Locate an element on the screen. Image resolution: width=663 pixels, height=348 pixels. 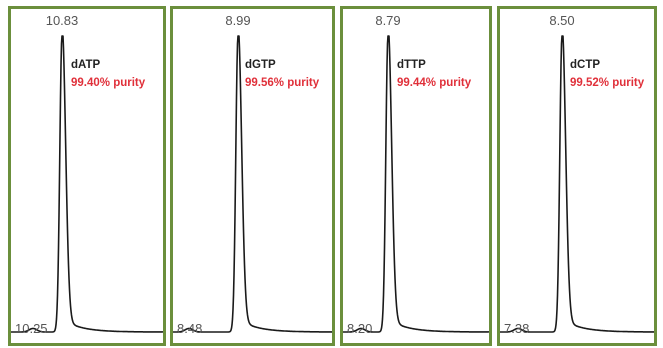
purity-label: 99.40% purity is located at coordinates (108, 83).